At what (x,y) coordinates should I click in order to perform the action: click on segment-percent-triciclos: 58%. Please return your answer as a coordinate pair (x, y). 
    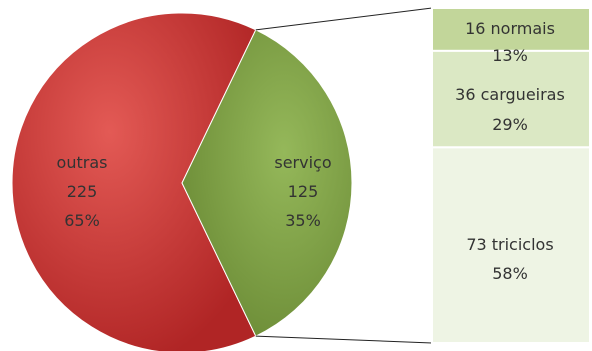
    Looking at the image, I should click on (510, 273).